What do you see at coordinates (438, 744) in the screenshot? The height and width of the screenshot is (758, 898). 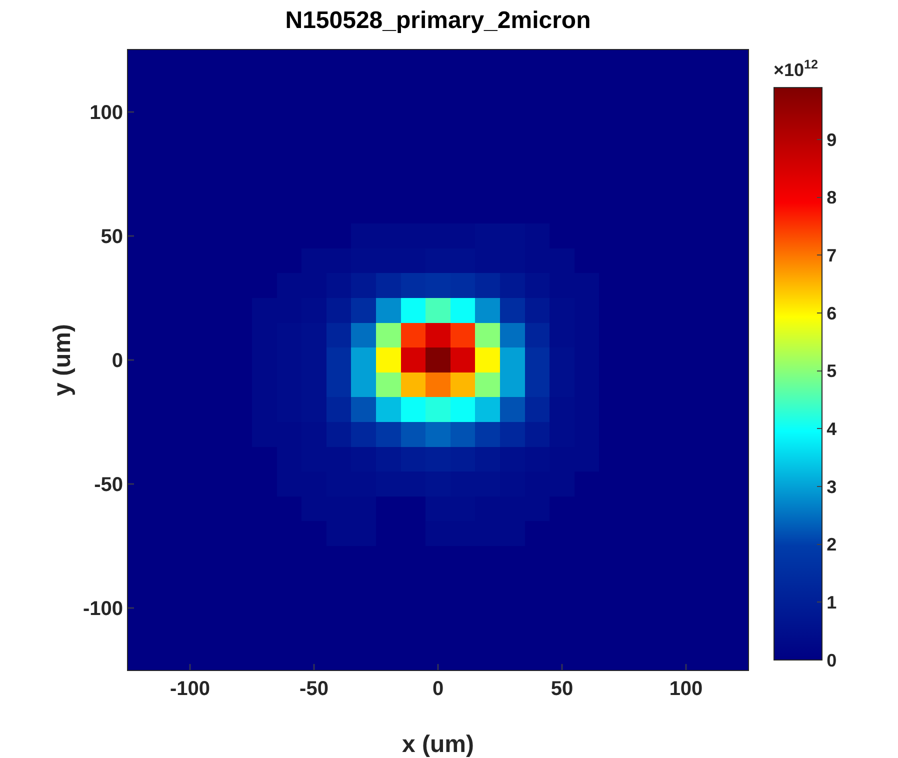 I see `x-axis-title: x (um)` at bounding box center [438, 744].